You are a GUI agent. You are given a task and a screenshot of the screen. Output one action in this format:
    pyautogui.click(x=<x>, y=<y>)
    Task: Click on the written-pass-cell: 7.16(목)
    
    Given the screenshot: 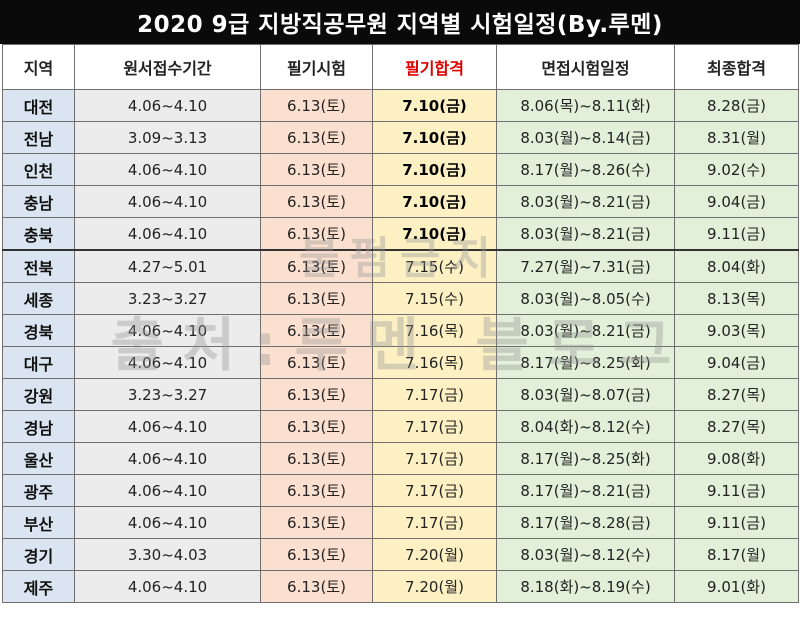 What is the action you would take?
    pyautogui.click(x=434, y=362)
    